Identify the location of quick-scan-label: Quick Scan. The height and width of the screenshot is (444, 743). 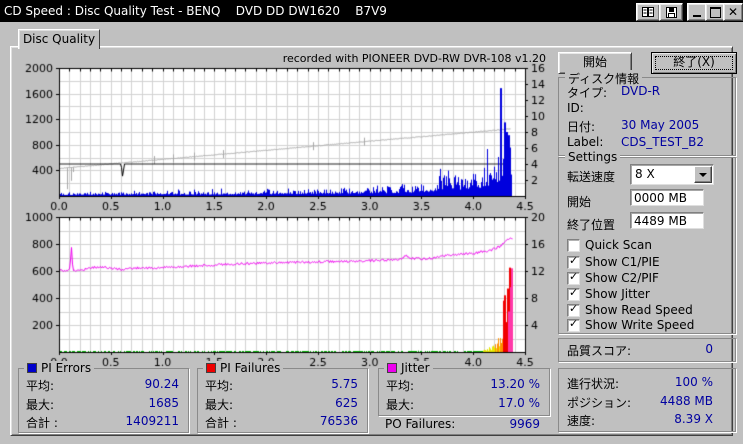
(618, 245).